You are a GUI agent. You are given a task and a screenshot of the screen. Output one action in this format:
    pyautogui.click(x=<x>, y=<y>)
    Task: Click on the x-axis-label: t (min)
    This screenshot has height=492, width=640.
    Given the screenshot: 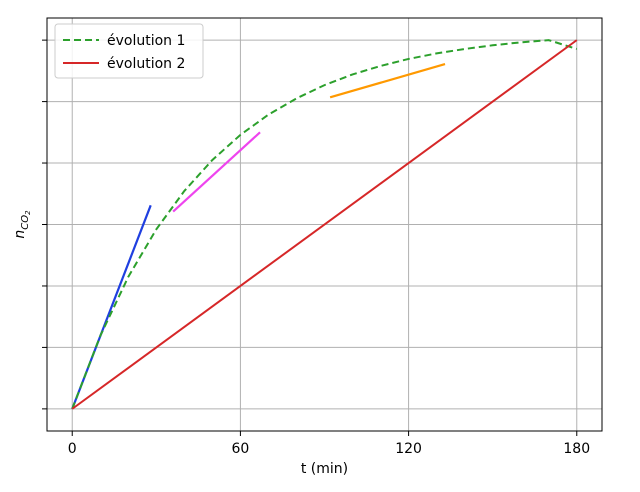 What is the action you would take?
    pyautogui.click(x=324, y=469)
    